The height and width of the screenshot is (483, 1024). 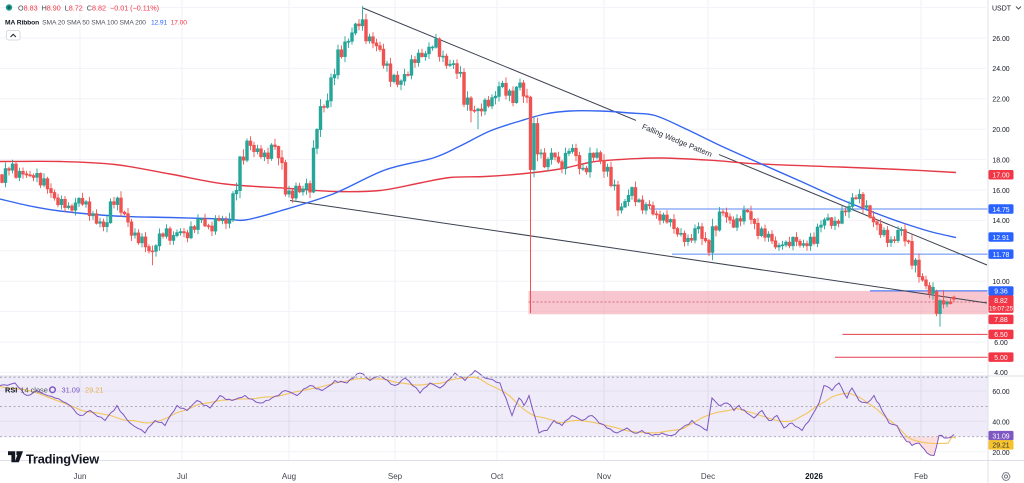 What do you see at coordinates (921, 476) in the screenshot?
I see `svg-text: Feb` at bounding box center [921, 476].